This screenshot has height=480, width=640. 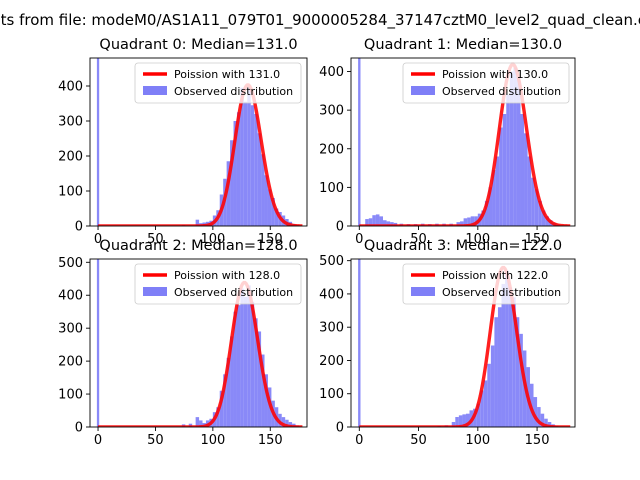 What do you see at coordinates (463, 45) in the screenshot?
I see `subplot-title: Quadrant 1: Median=130.0` at bounding box center [463, 45].